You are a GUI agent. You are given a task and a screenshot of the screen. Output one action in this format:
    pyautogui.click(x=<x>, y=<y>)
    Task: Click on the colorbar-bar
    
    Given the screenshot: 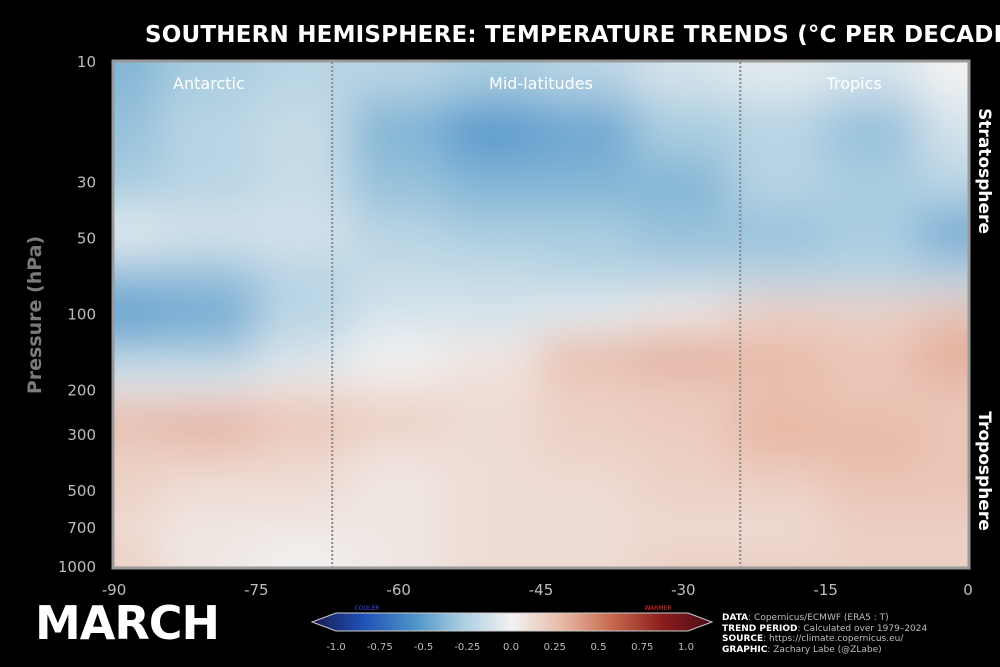 What is the action you would take?
    pyautogui.click(x=512, y=622)
    